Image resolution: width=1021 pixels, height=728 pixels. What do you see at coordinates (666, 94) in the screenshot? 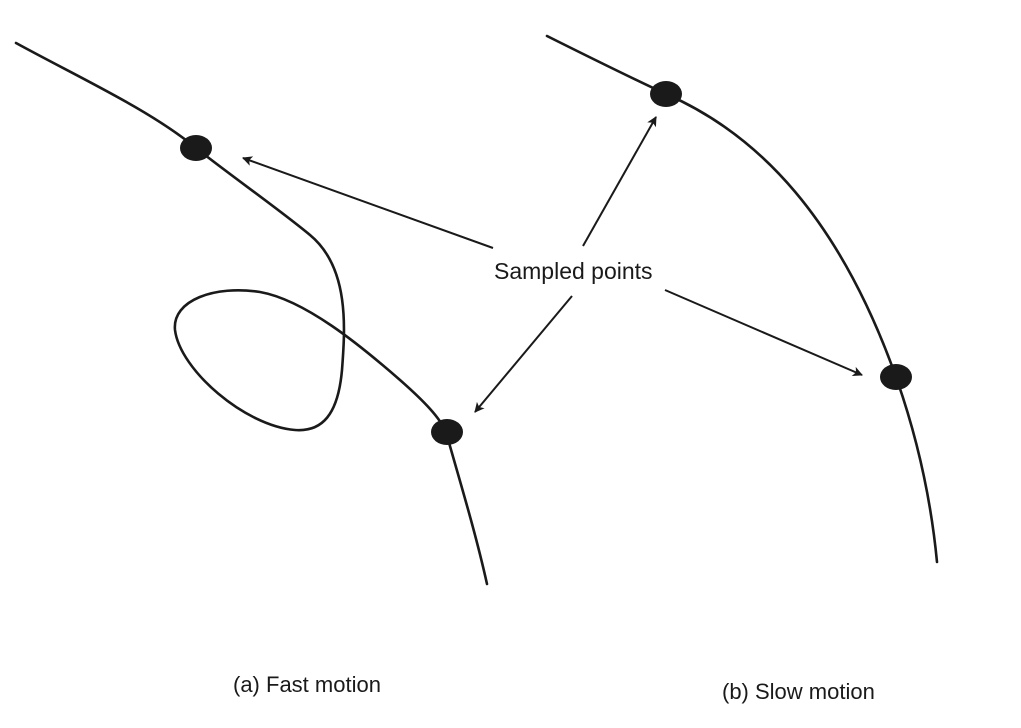
I see `sampled-point-b1` at bounding box center [666, 94].